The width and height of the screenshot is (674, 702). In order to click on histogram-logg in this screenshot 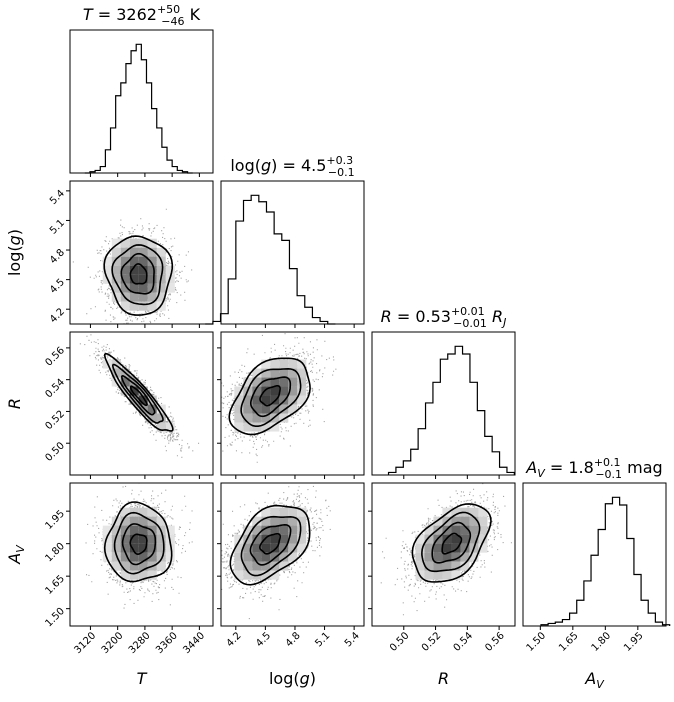, I will do `click(285, 252)`.